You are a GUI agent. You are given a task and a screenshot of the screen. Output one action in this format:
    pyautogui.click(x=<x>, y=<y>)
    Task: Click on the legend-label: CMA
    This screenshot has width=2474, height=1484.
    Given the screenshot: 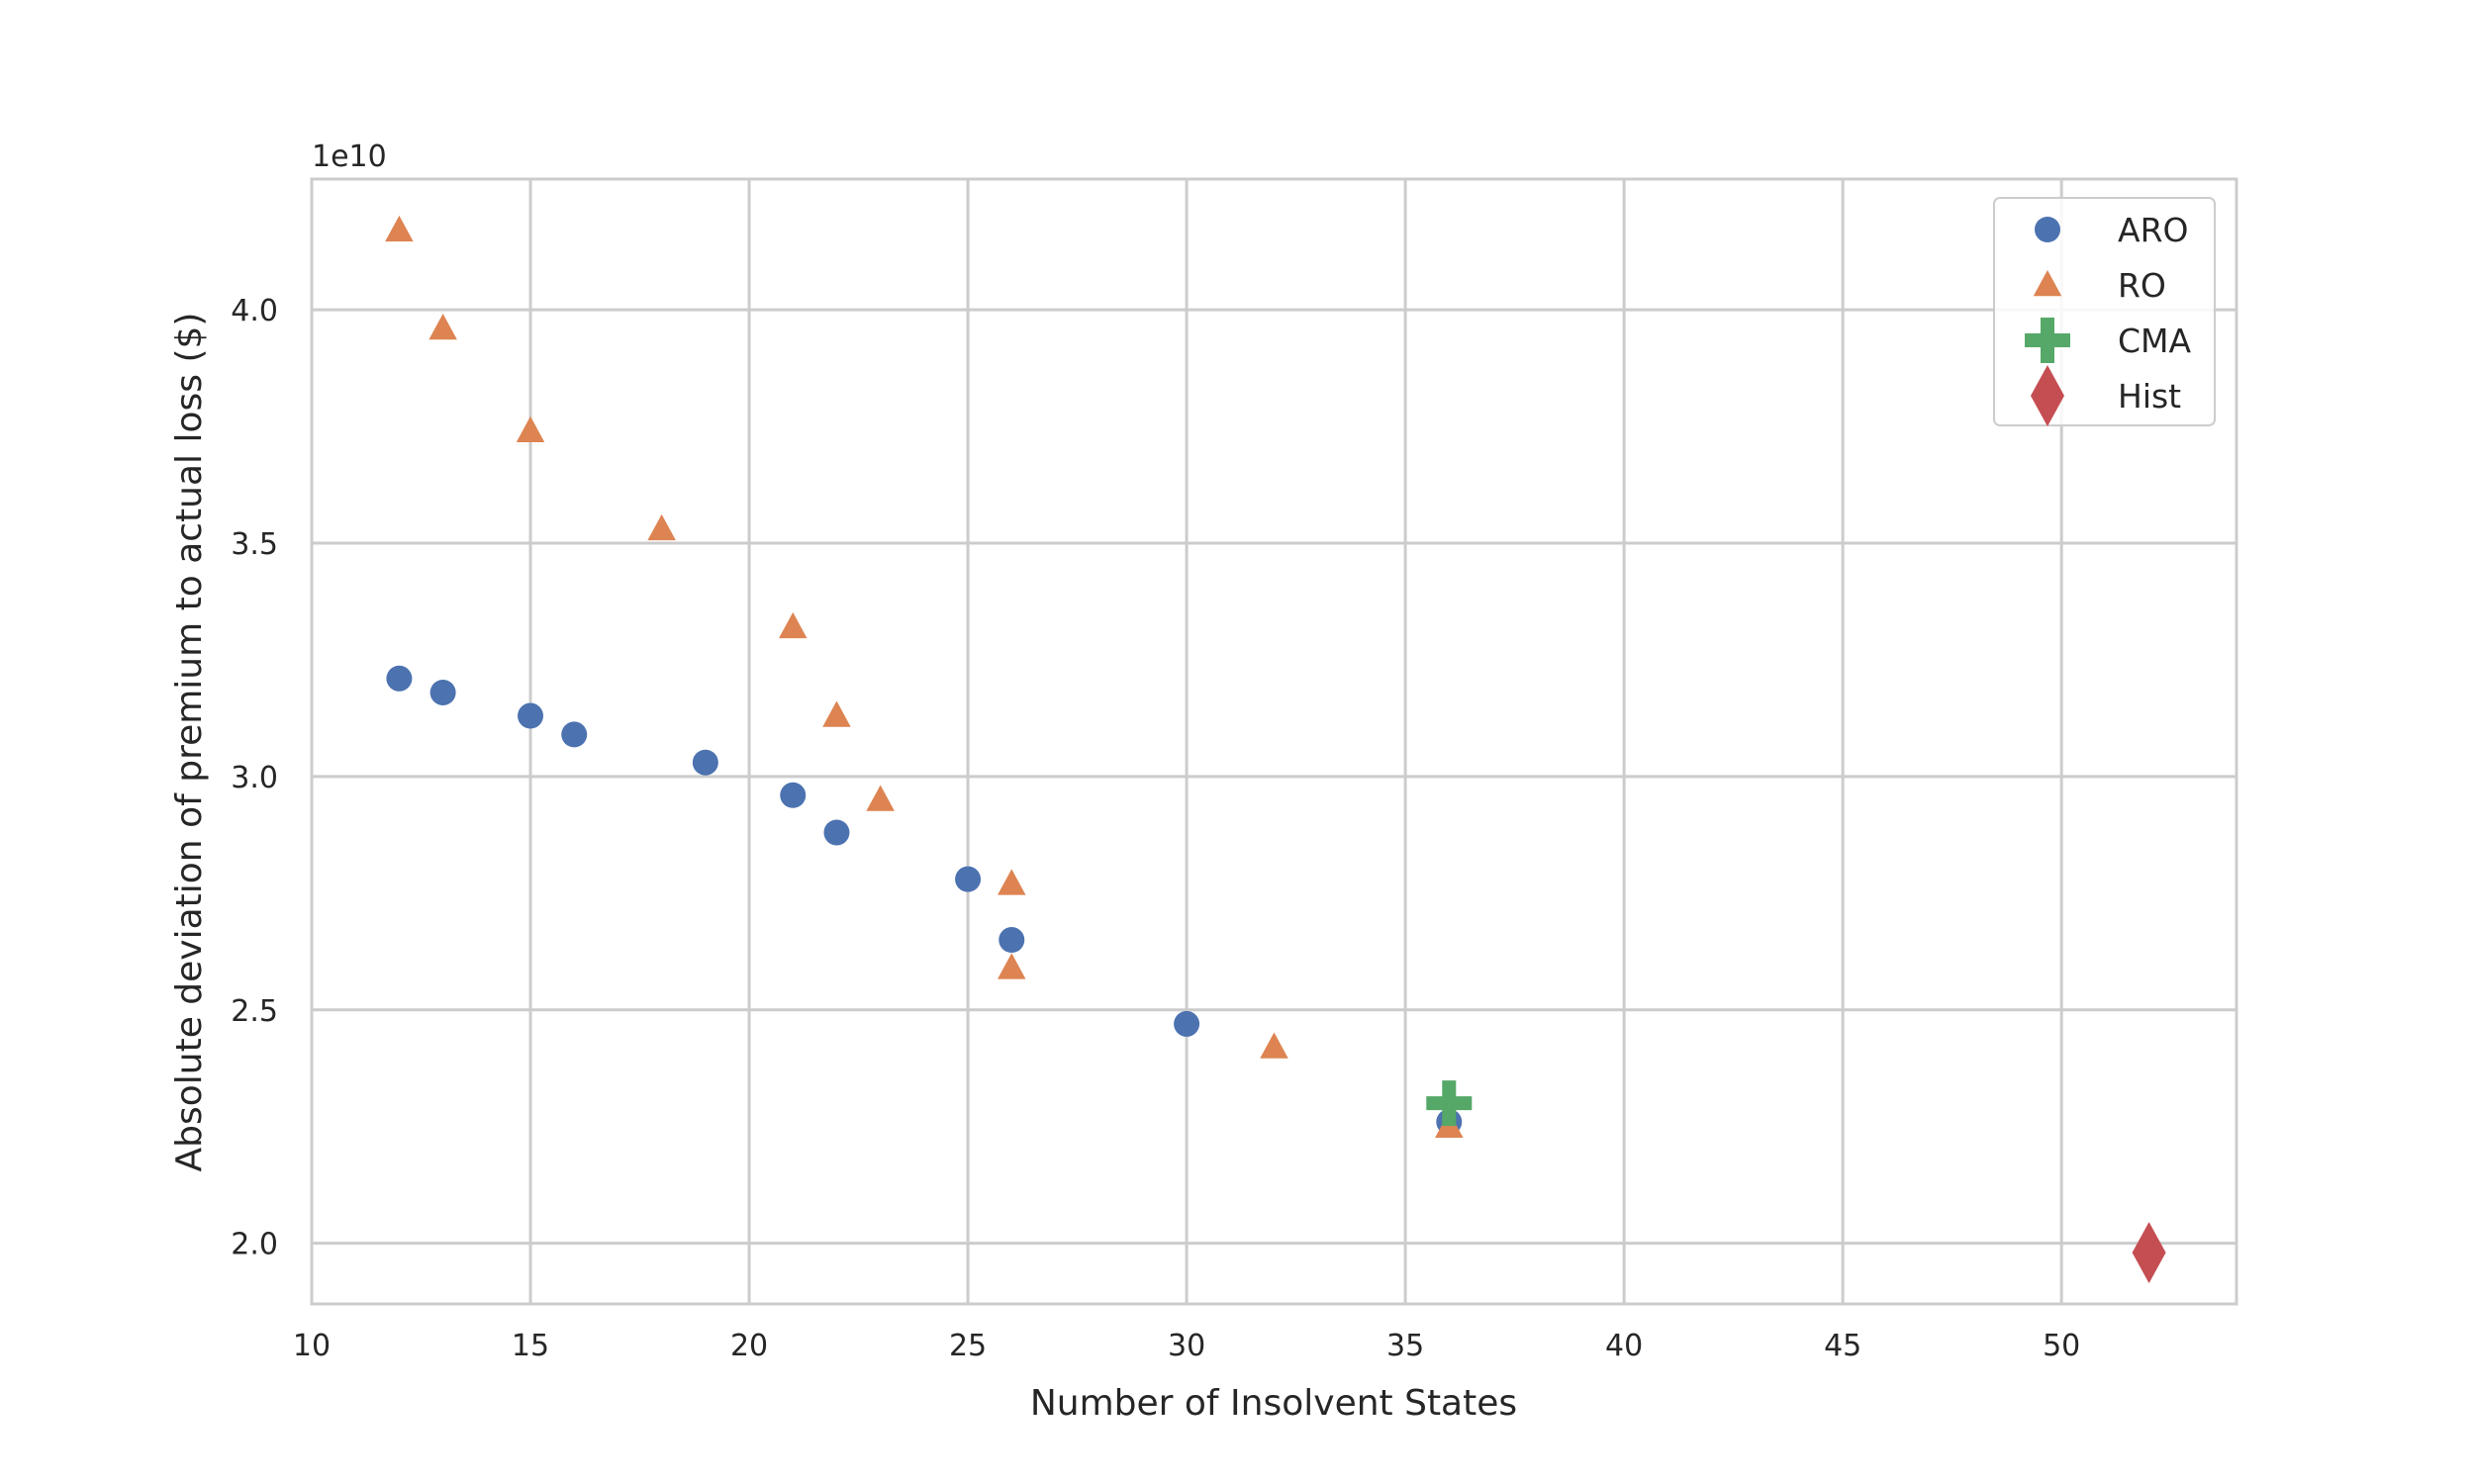 What is the action you would take?
    pyautogui.click(x=2155, y=341)
    